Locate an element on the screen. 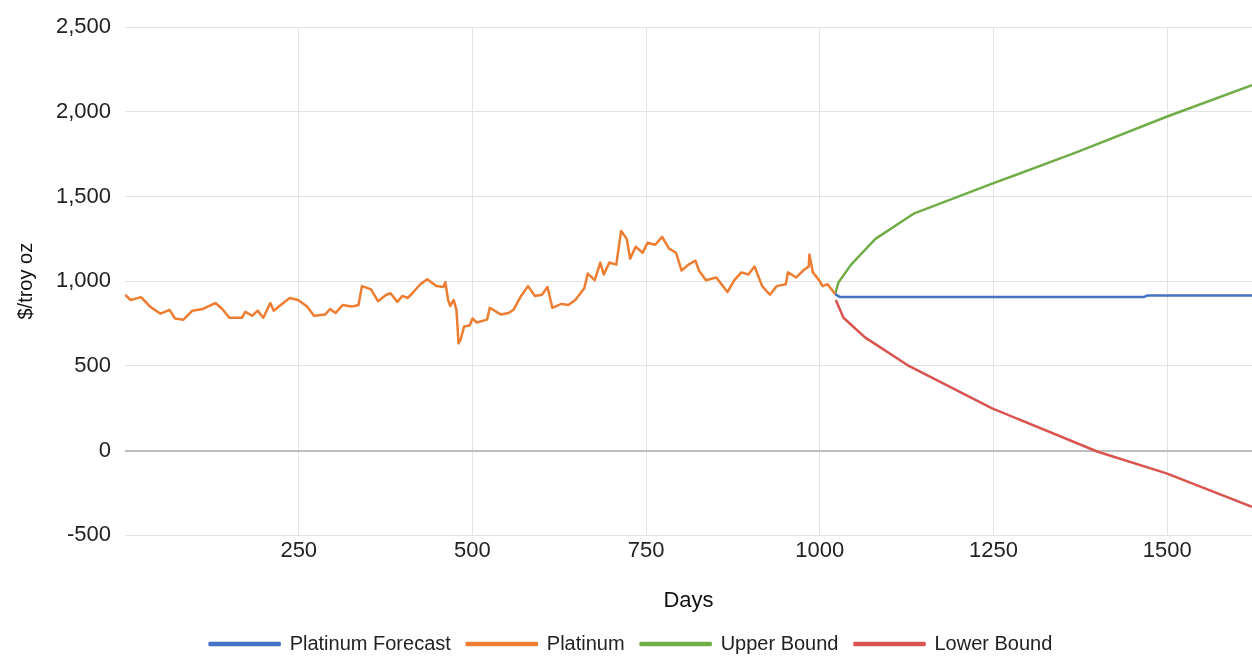  x-tick-label: 1500 is located at coordinates (1167, 550).